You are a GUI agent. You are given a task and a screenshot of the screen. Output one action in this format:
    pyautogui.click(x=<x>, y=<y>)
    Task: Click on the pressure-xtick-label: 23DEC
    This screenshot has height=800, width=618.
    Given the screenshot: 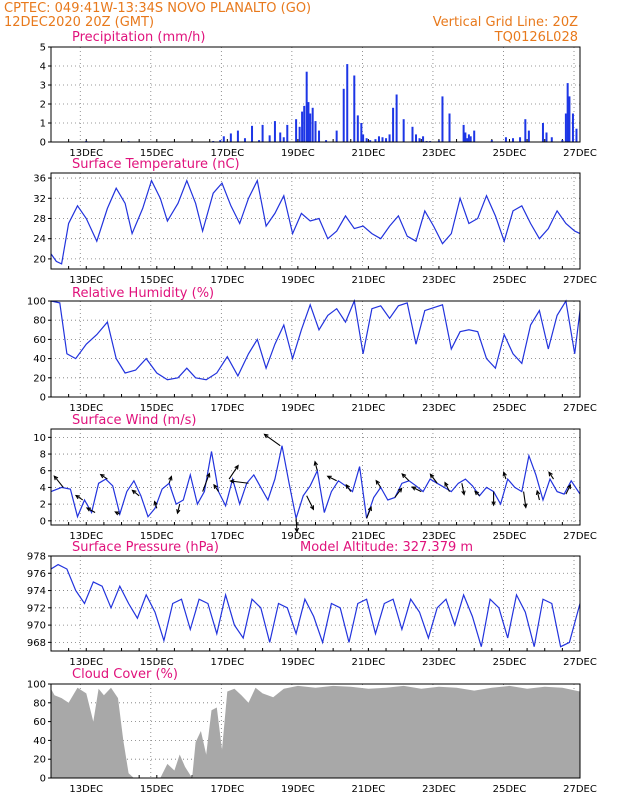 What is the action you would take?
    pyautogui.click(x=439, y=662)
    